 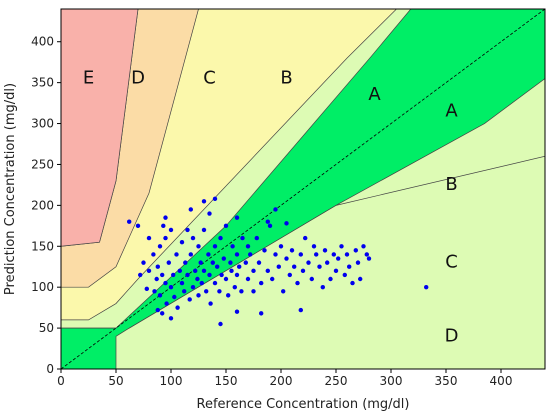 What do you see at coordinates (281, 381) in the screenshot?
I see `x-tick-label: 200` at bounding box center [281, 381].